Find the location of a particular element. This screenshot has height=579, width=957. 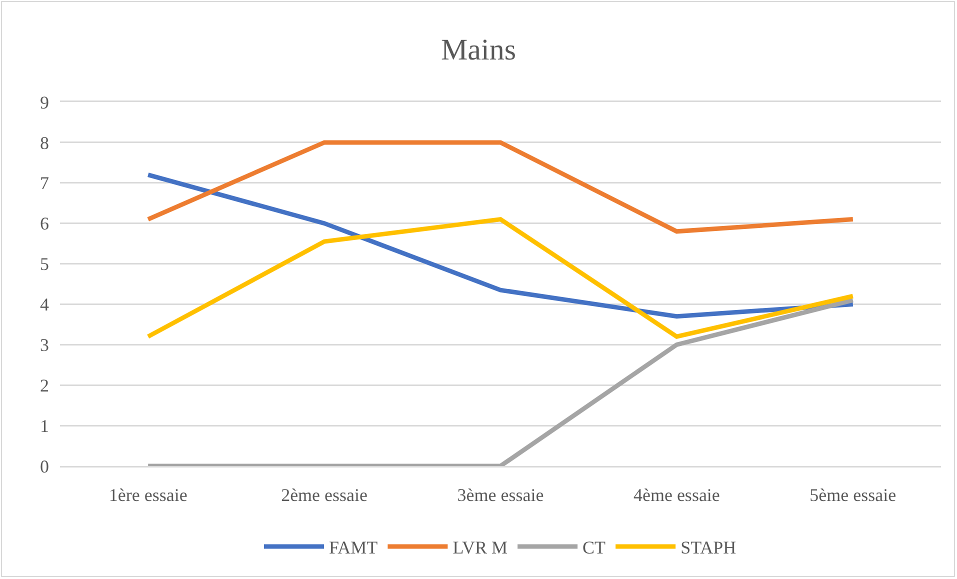

y-tick-label: 4 is located at coordinates (44, 304).